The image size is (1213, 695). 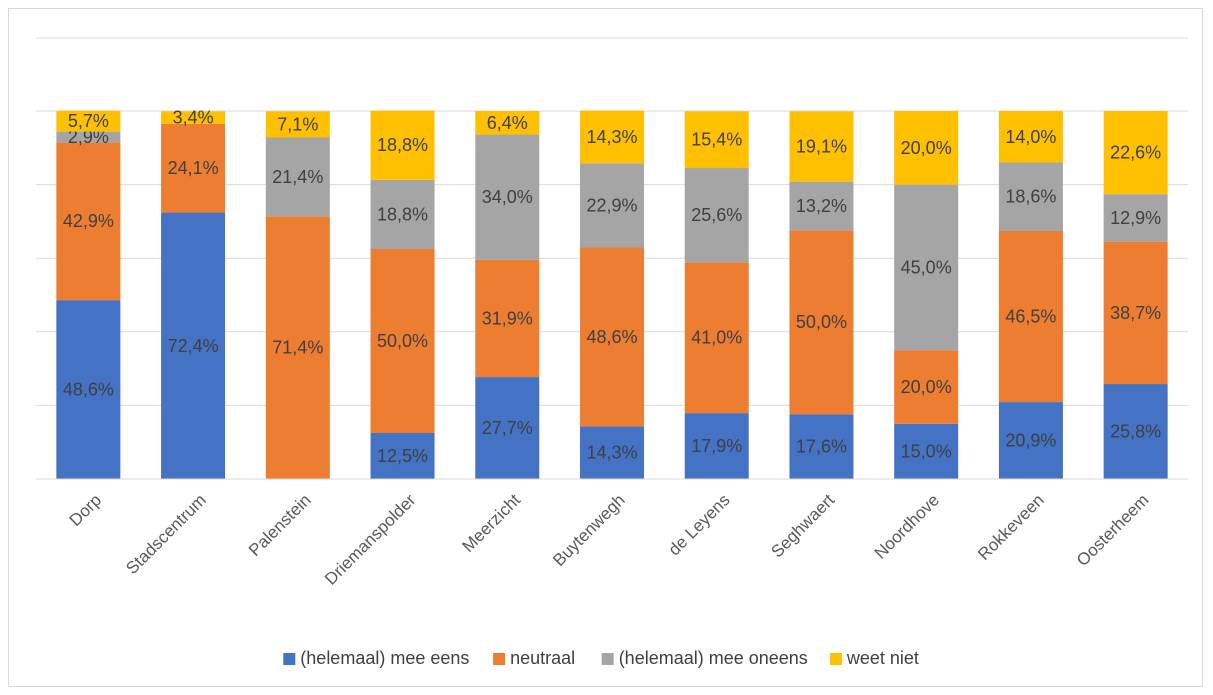 I want to click on data-label: 27,7%, so click(x=507, y=428).